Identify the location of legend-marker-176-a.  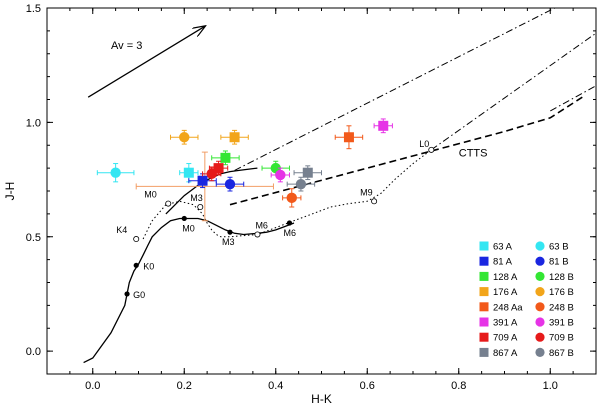
(484, 292).